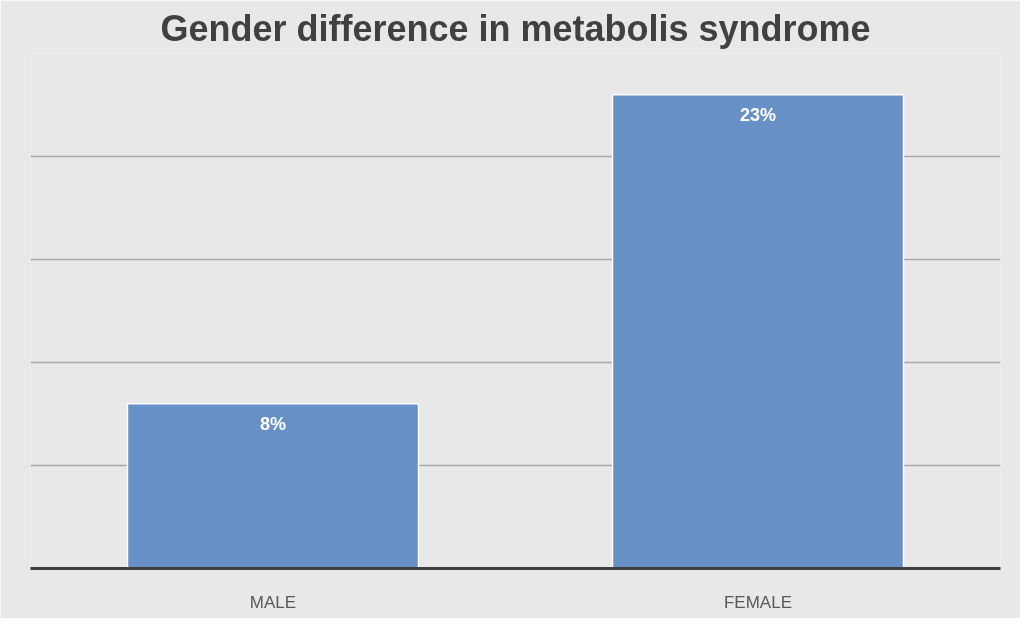 This screenshot has height=622, width=1024. I want to click on data-label: 23%, so click(758, 114).